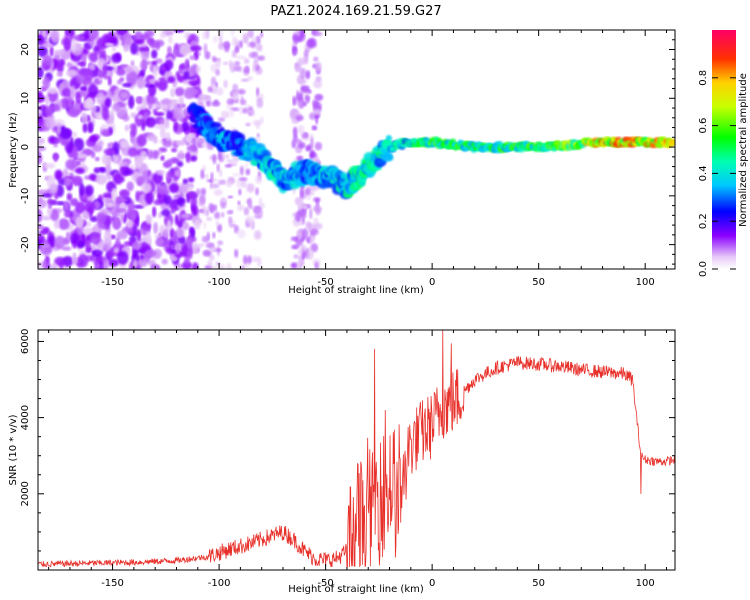  Describe the element at coordinates (216, 125) in the screenshot. I see `heatmap-signal-blob` at that location.